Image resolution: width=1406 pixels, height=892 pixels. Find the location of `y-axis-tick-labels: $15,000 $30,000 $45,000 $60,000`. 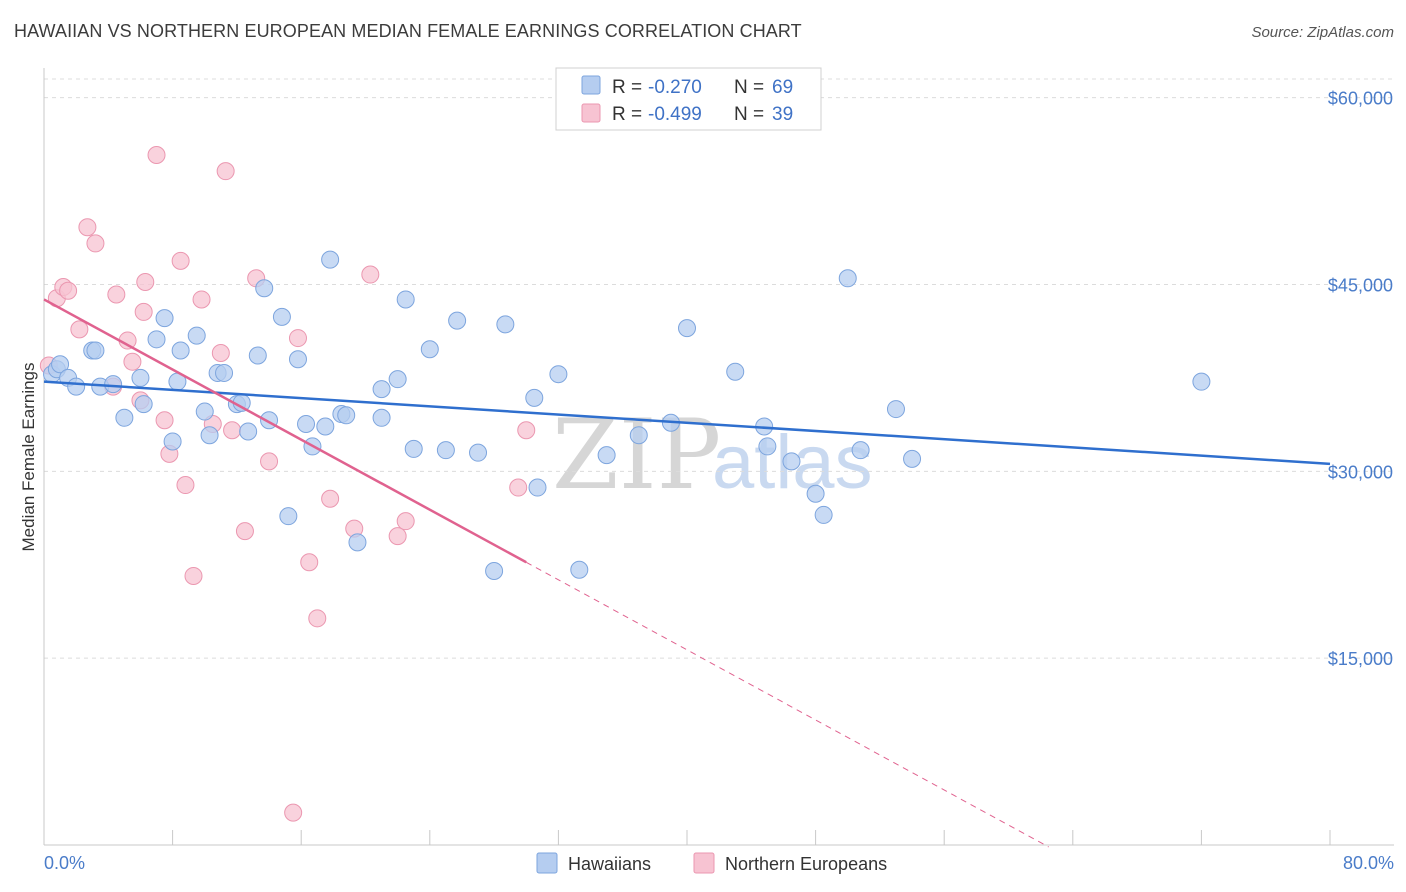

y-axis-tick-labels: $15,000 $30,000 $45,000 $60,000 is located at coordinates (1360, 379).